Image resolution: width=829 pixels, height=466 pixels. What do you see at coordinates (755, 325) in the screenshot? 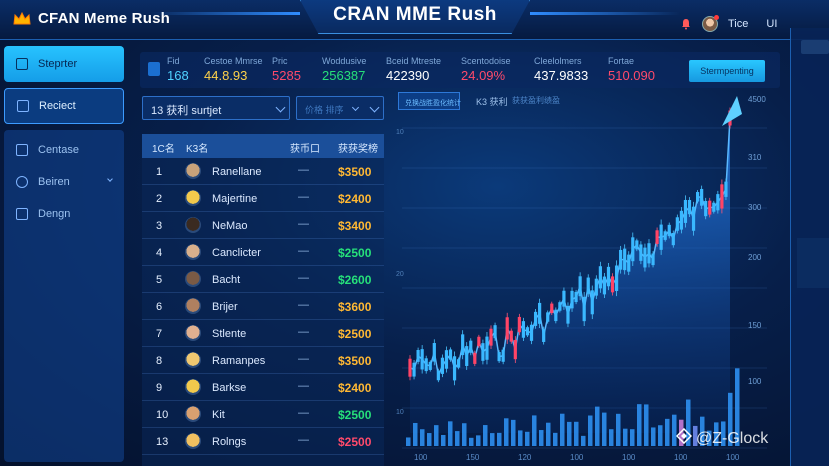
I see `y-tick-label: 150` at bounding box center [755, 325].